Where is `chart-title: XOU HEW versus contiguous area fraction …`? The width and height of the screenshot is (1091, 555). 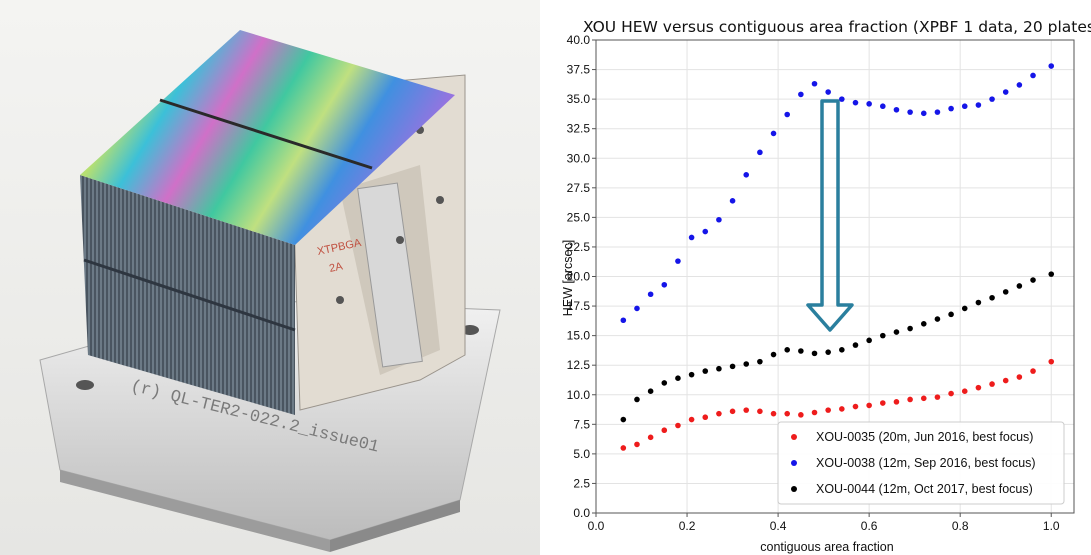 chart-title: XOU HEW versus contiguous area fraction … is located at coordinates (837, 27).